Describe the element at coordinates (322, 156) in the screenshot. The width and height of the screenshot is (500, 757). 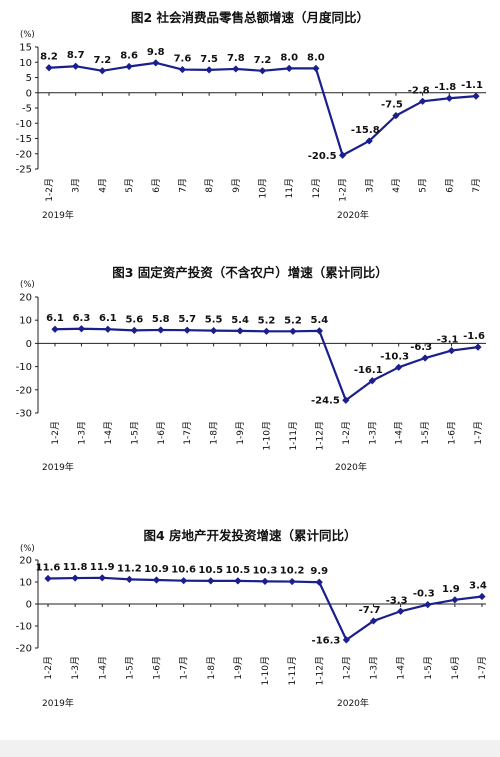
I see `data-label: -20.5` at that location.